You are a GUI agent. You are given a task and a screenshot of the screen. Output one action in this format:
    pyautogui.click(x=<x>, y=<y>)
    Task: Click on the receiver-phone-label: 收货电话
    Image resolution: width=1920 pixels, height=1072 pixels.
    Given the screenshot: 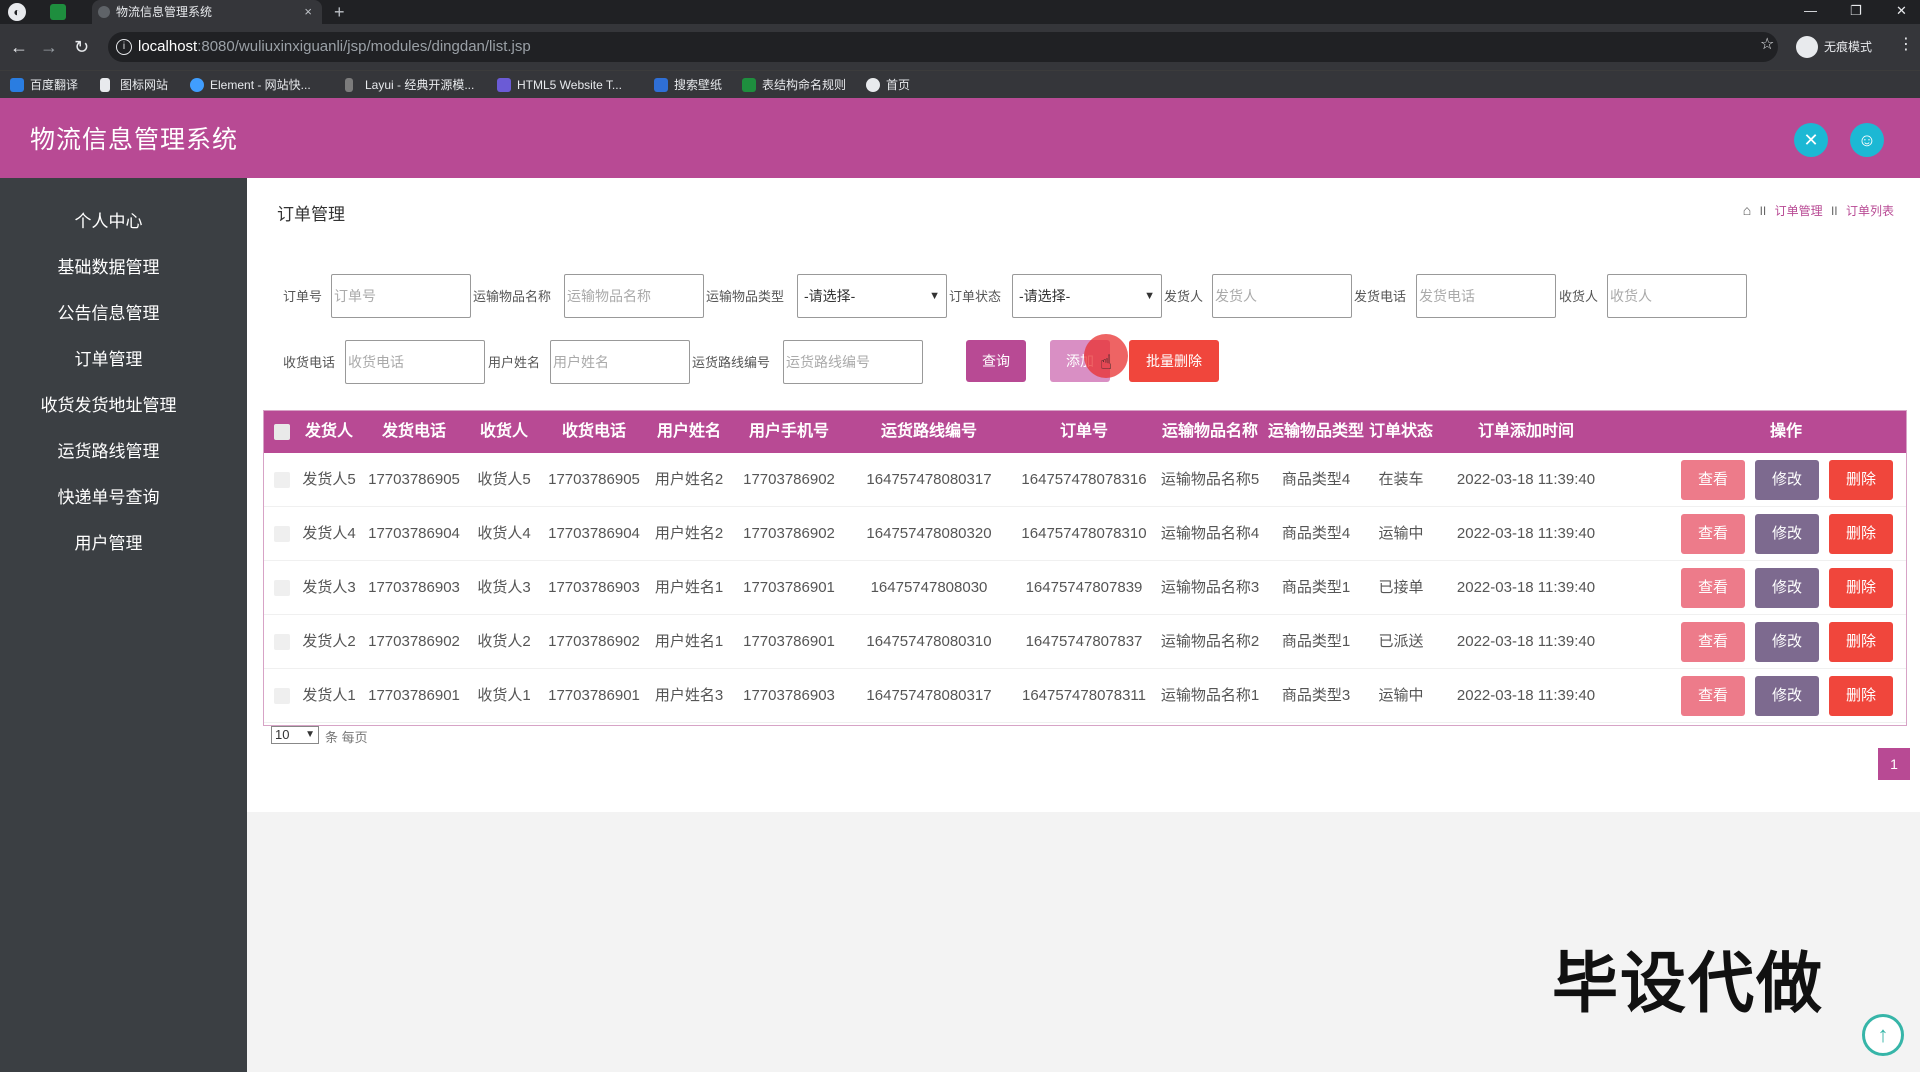 What is the action you would take?
    pyautogui.click(x=309, y=362)
    